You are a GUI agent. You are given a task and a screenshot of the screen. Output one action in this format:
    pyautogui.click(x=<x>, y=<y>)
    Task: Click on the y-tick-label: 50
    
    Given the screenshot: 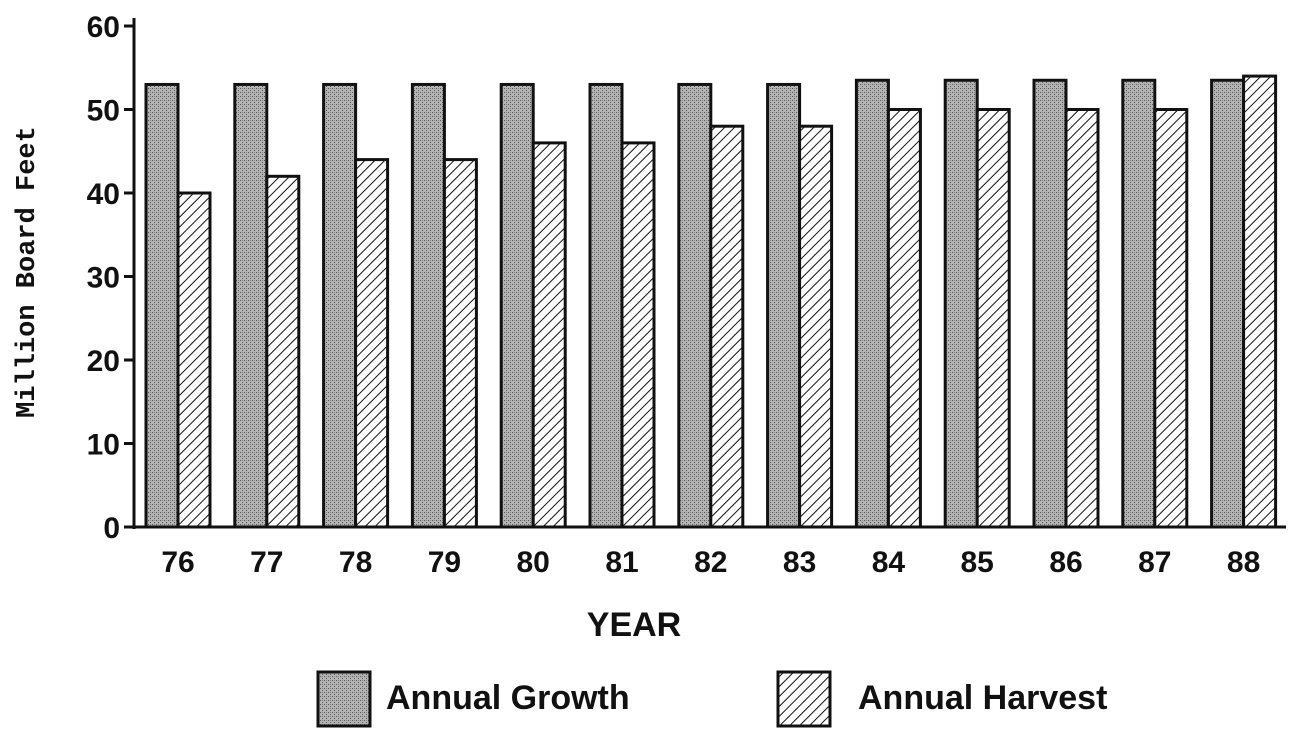 What is the action you would take?
    pyautogui.click(x=103, y=111)
    